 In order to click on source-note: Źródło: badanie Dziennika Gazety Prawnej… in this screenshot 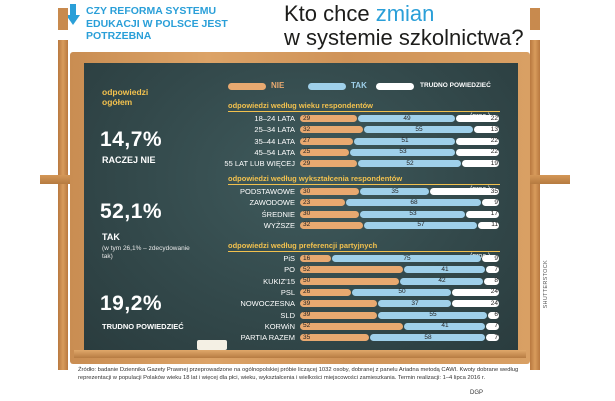, I will do `click(298, 374)`.